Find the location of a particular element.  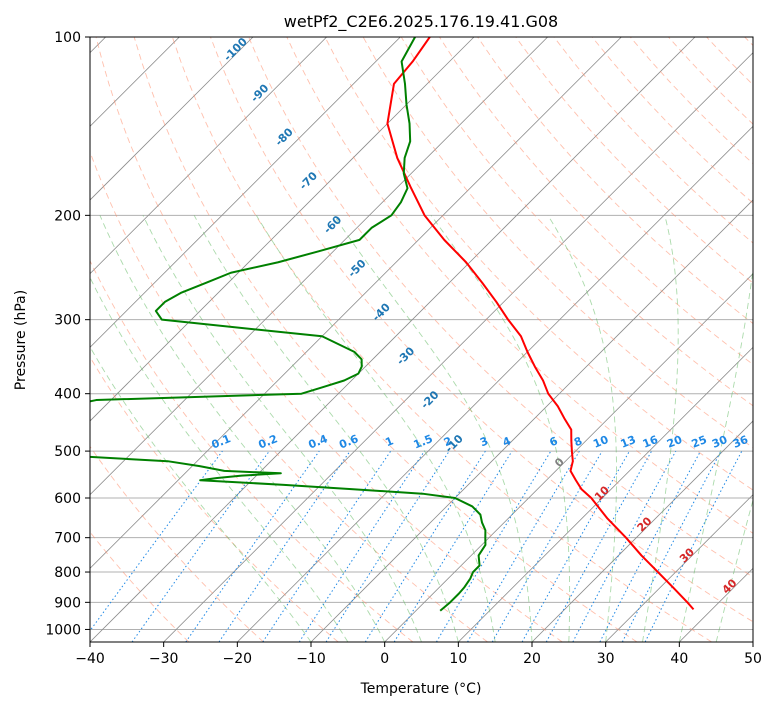

y-tick-label: 400 is located at coordinates (67, 395).